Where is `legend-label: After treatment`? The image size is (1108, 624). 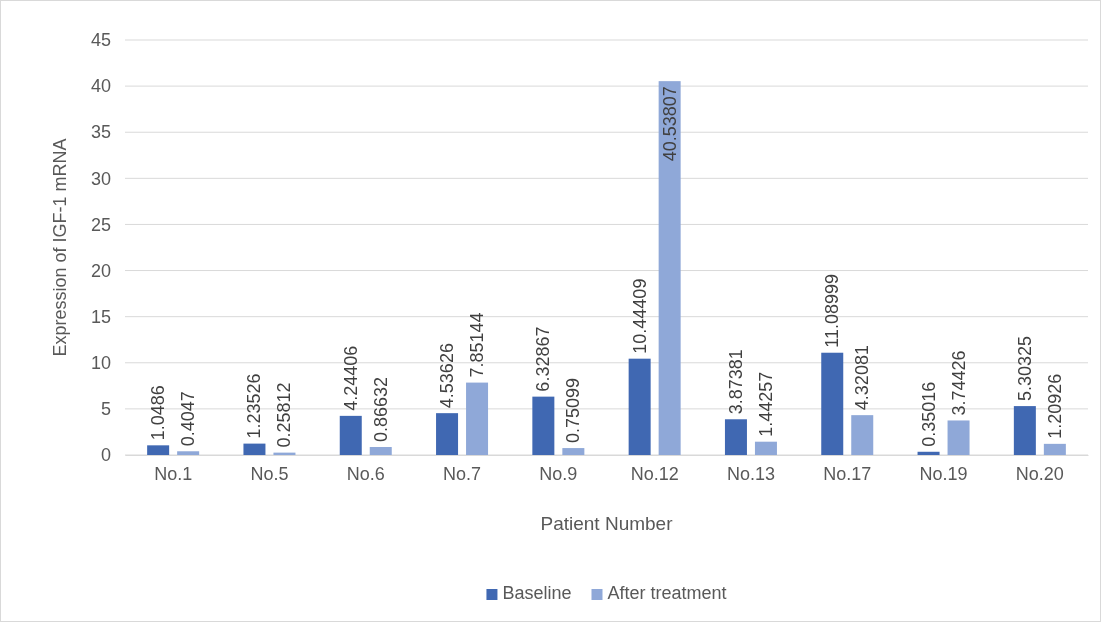
legend-label: After treatment is located at coordinates (667, 593).